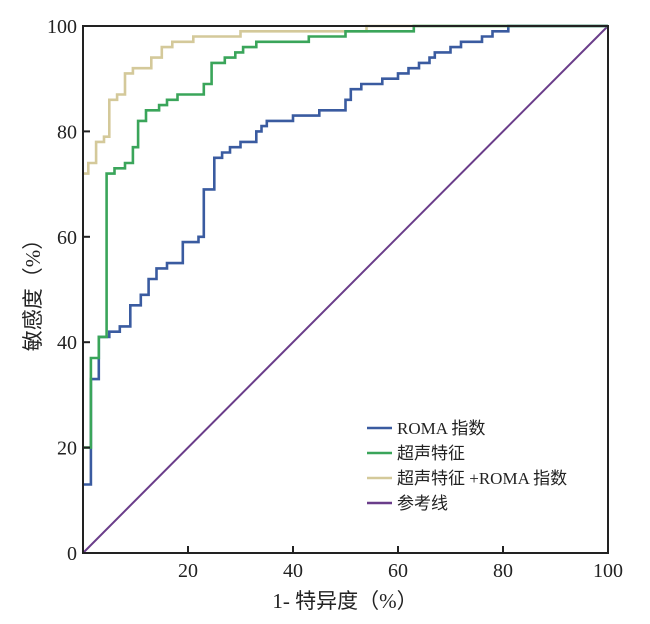 The height and width of the screenshot is (624, 650). Describe the element at coordinates (67, 238) in the screenshot. I see `y-tick-label: 60` at that location.